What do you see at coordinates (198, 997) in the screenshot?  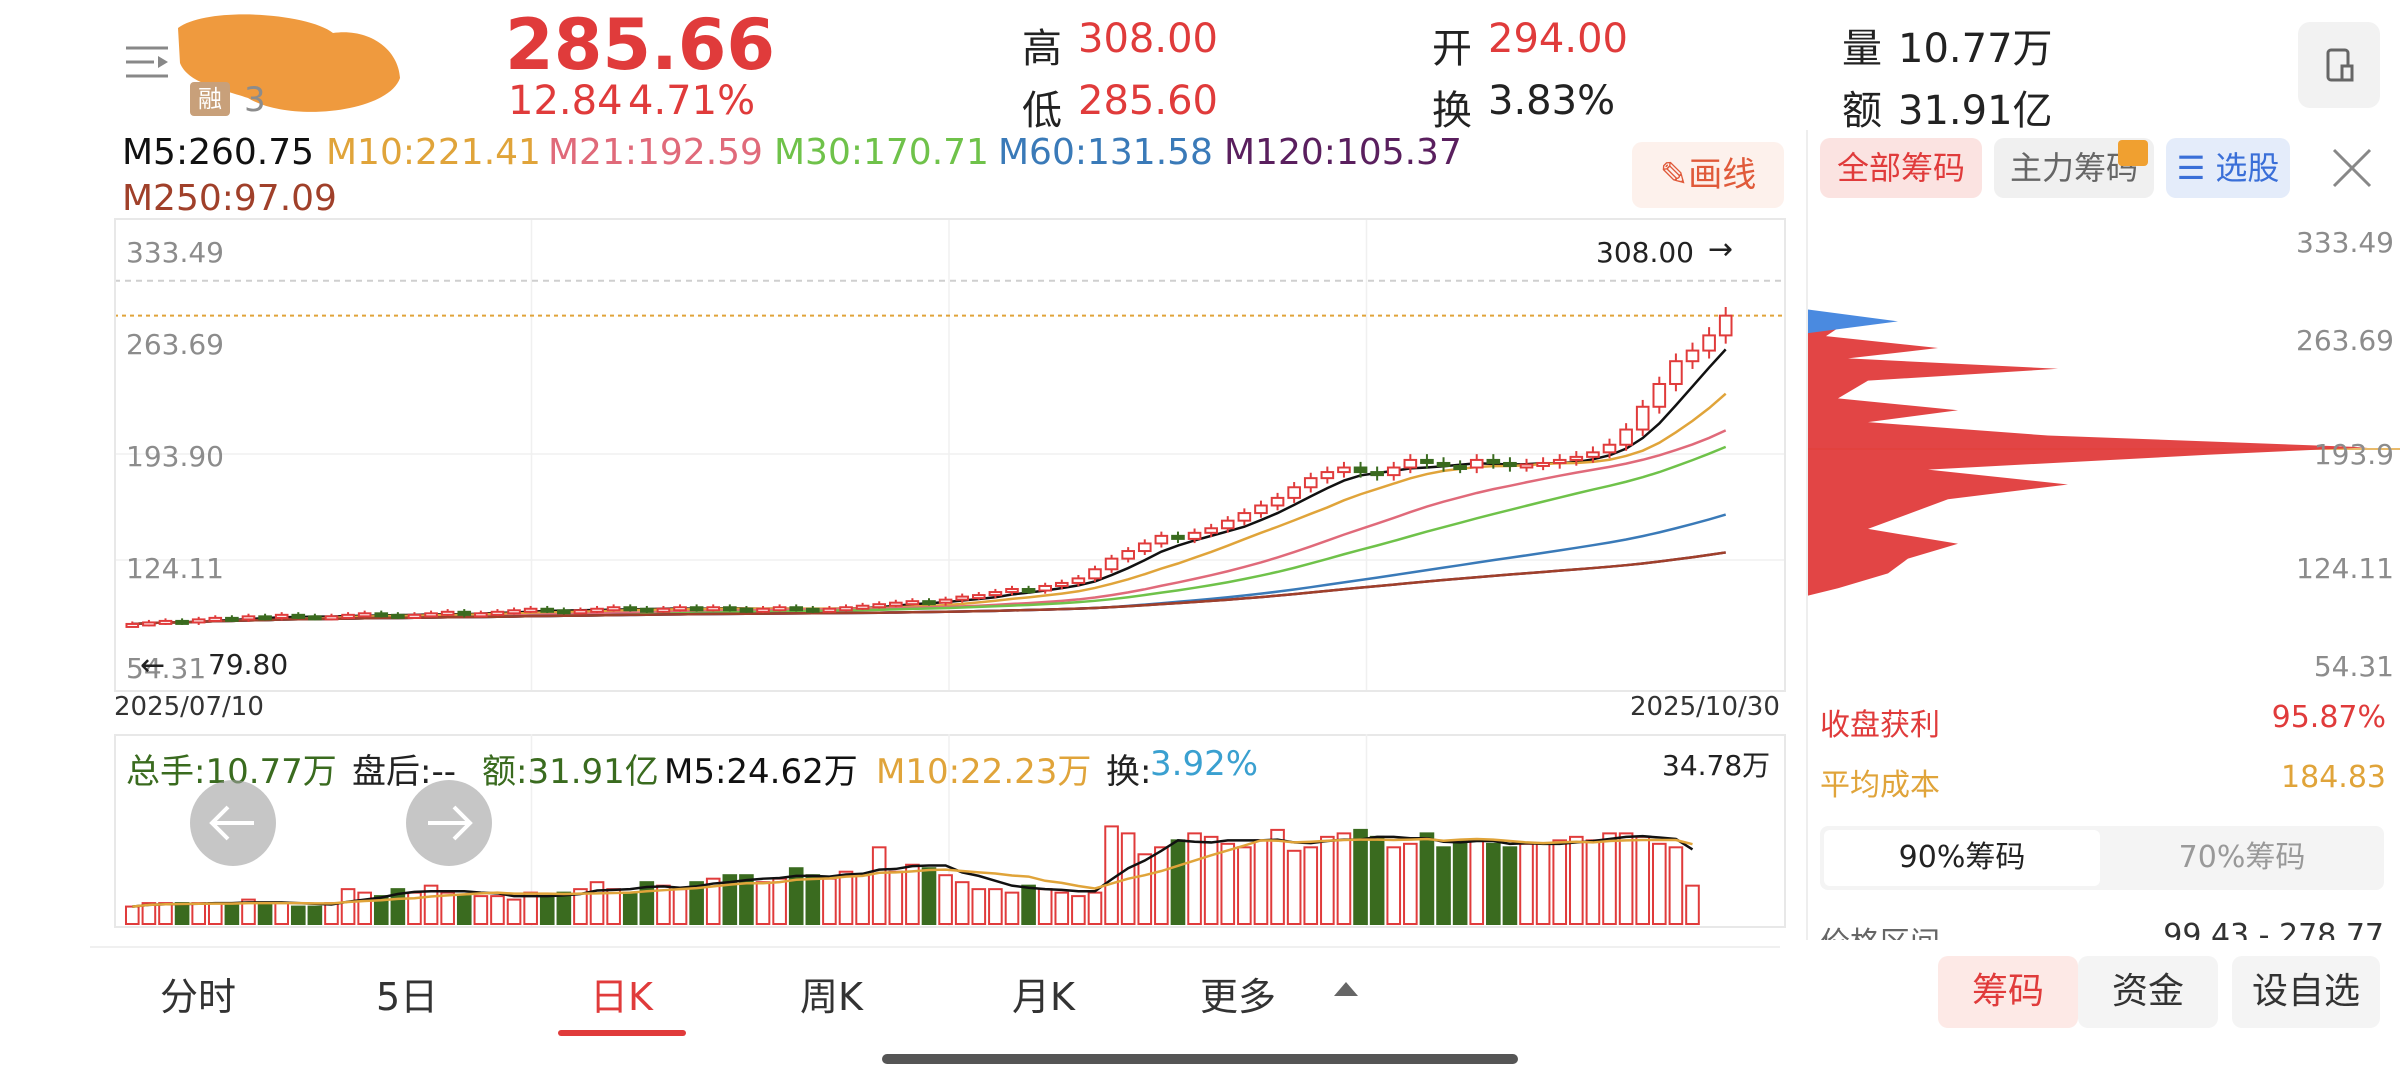 I see `tab-intraday: 分时` at bounding box center [198, 997].